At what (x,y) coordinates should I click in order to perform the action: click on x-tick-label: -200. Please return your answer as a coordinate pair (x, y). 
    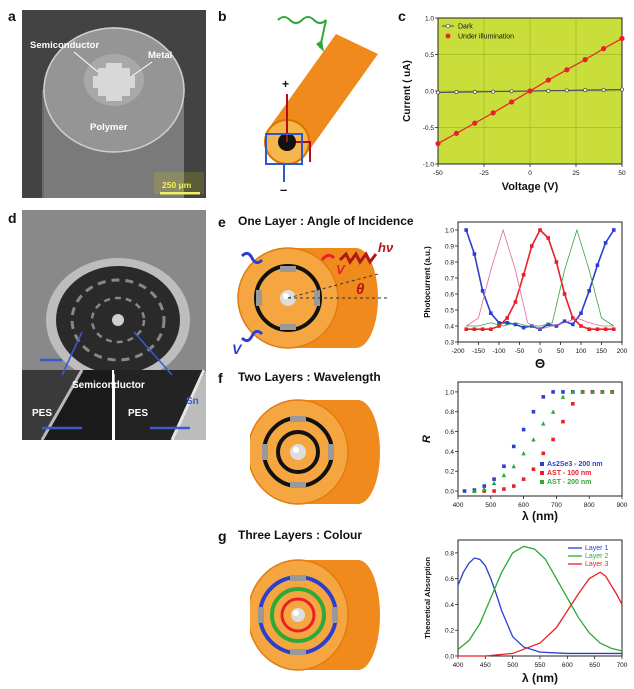
    Looking at the image, I should click on (457, 351).